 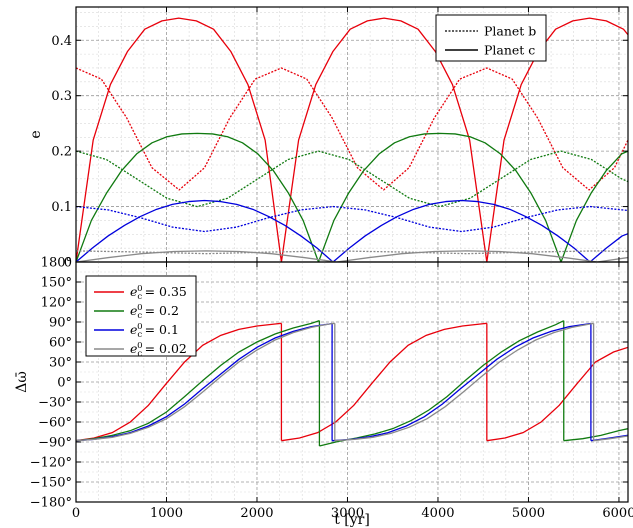 I want to click on x-axis-label: t [yr], so click(x=352, y=520).